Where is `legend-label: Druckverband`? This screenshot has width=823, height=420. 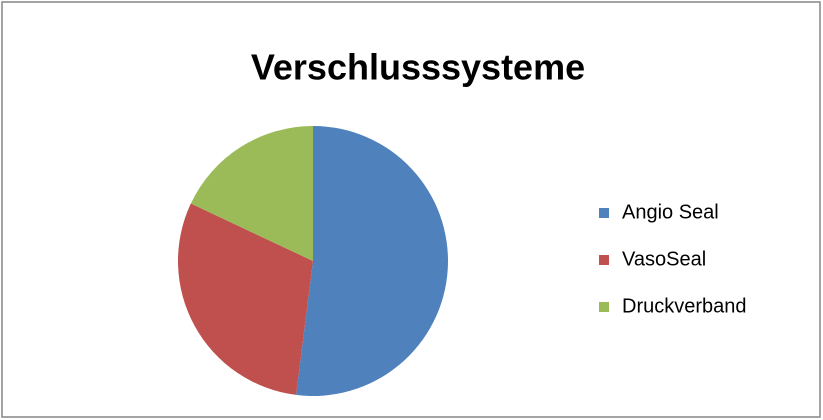 legend-label: Druckverband is located at coordinates (684, 306).